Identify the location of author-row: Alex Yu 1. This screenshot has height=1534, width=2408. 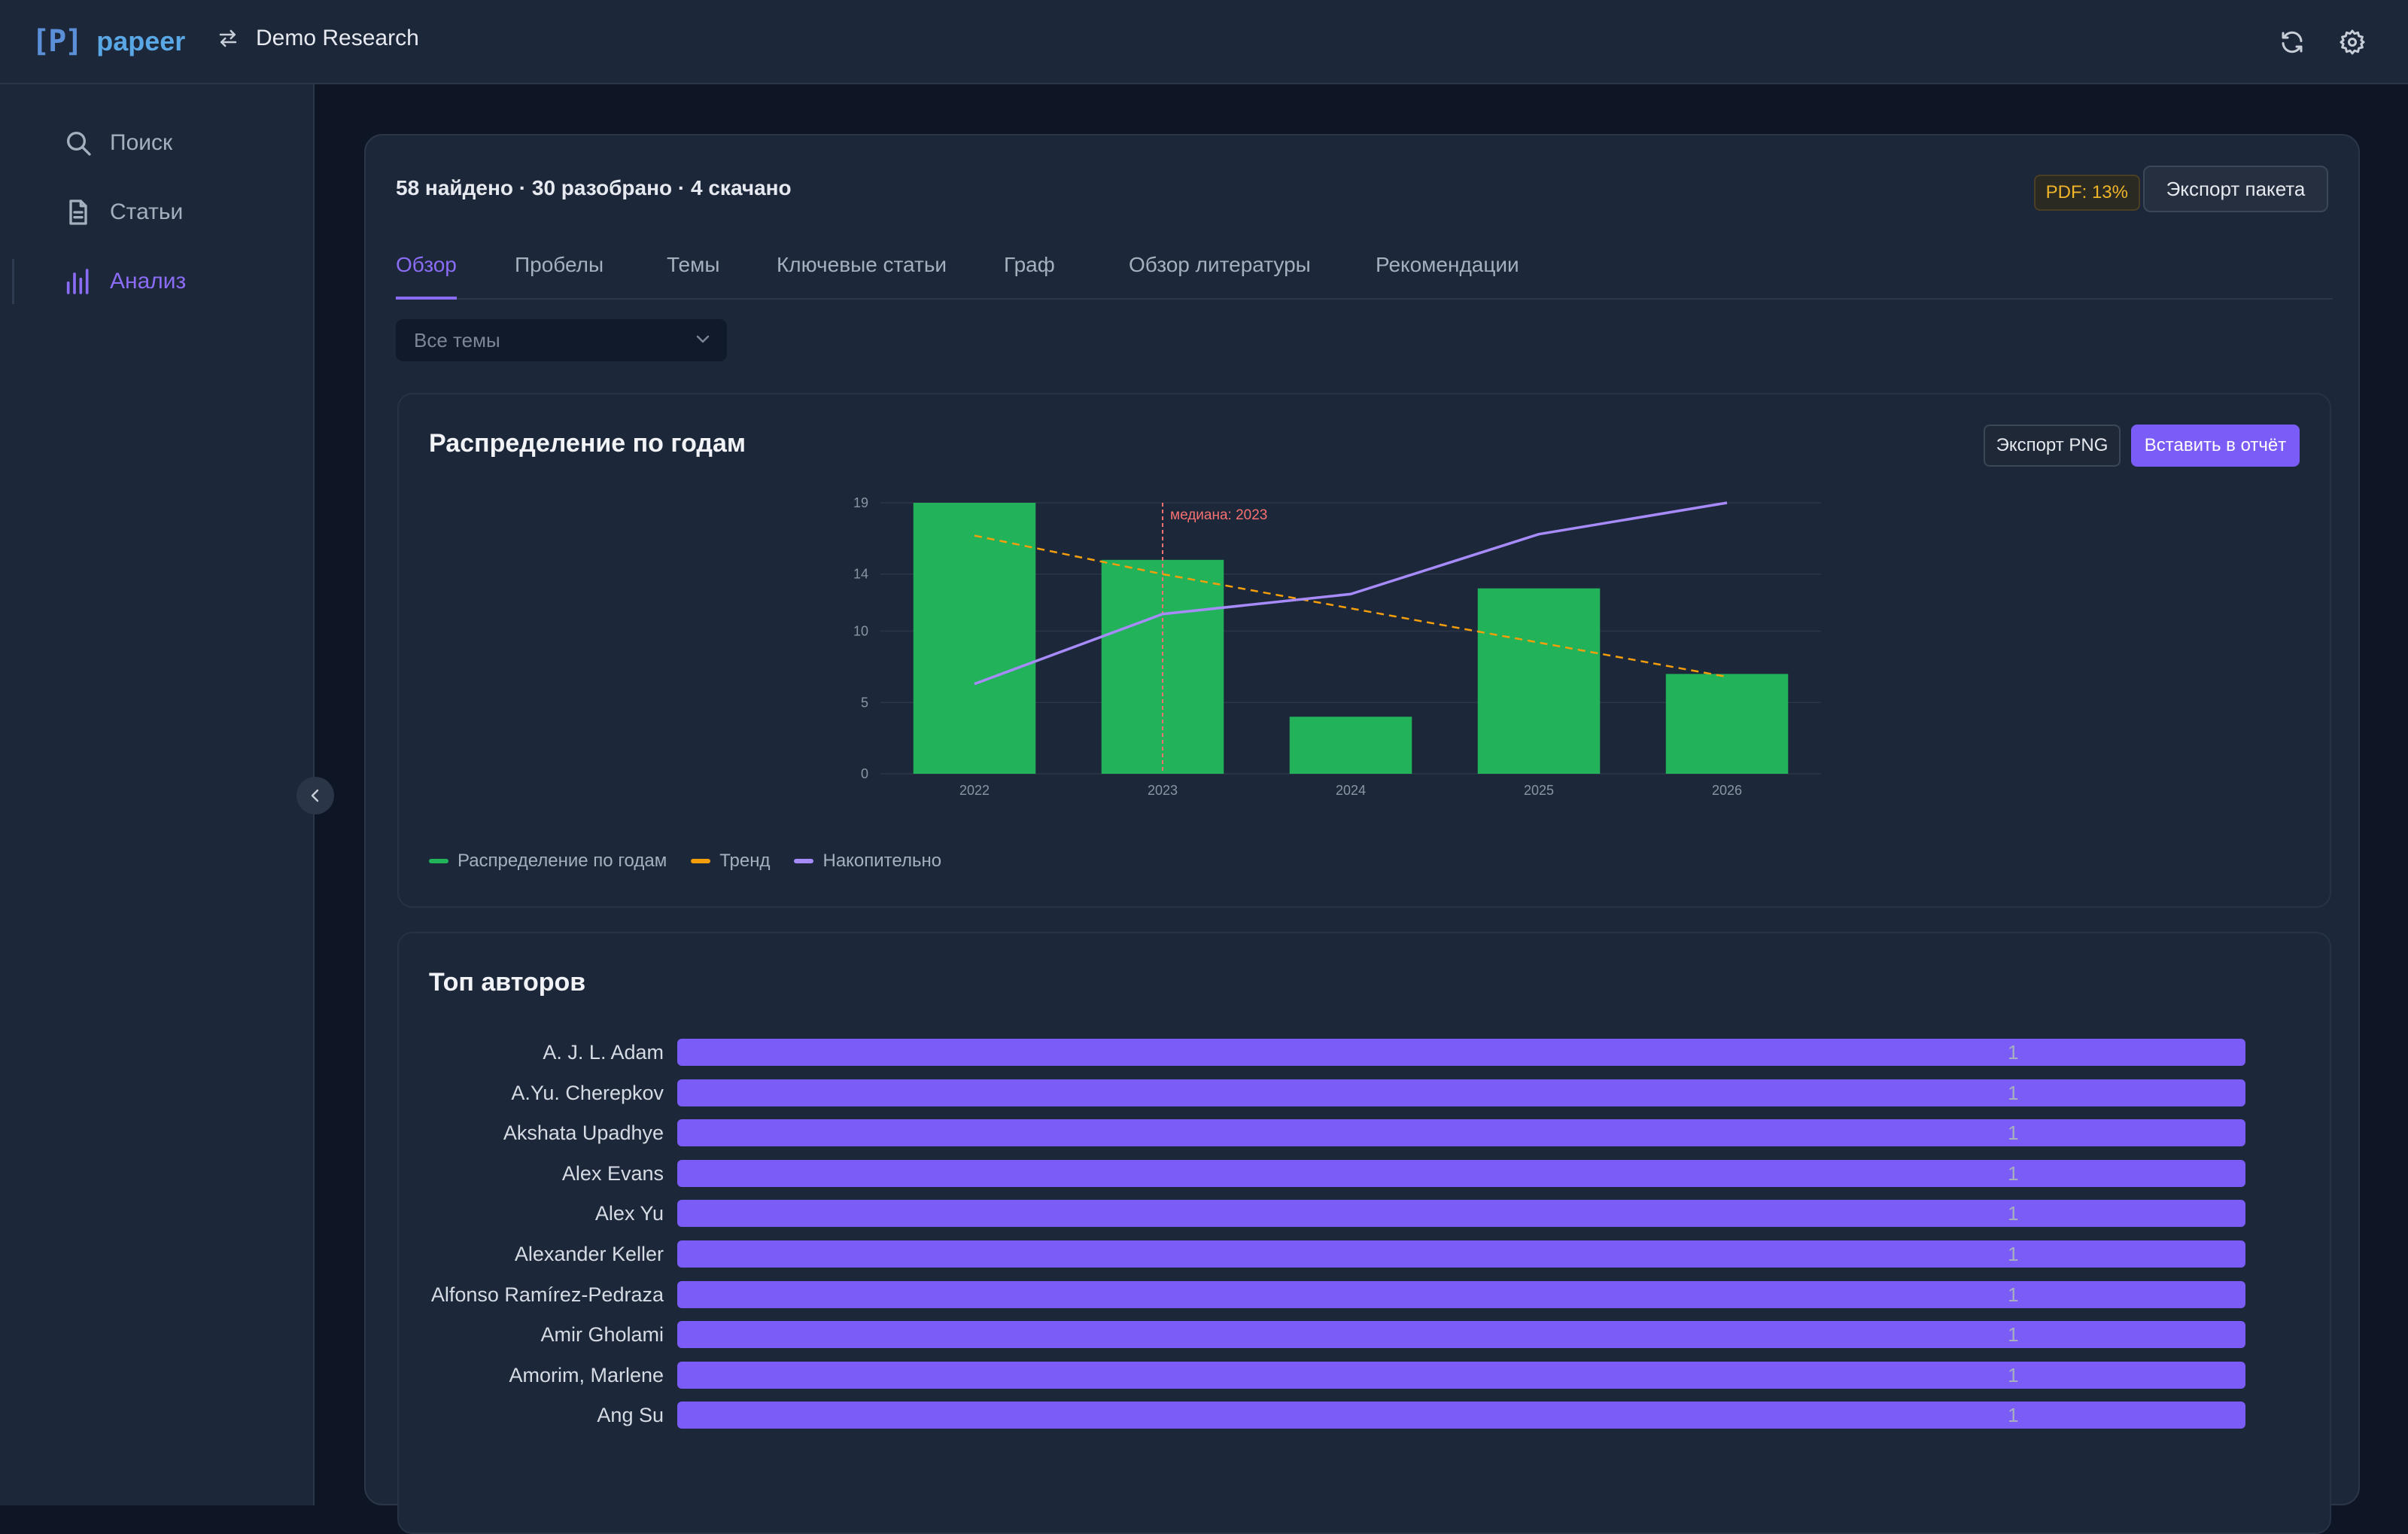
(1369, 1213).